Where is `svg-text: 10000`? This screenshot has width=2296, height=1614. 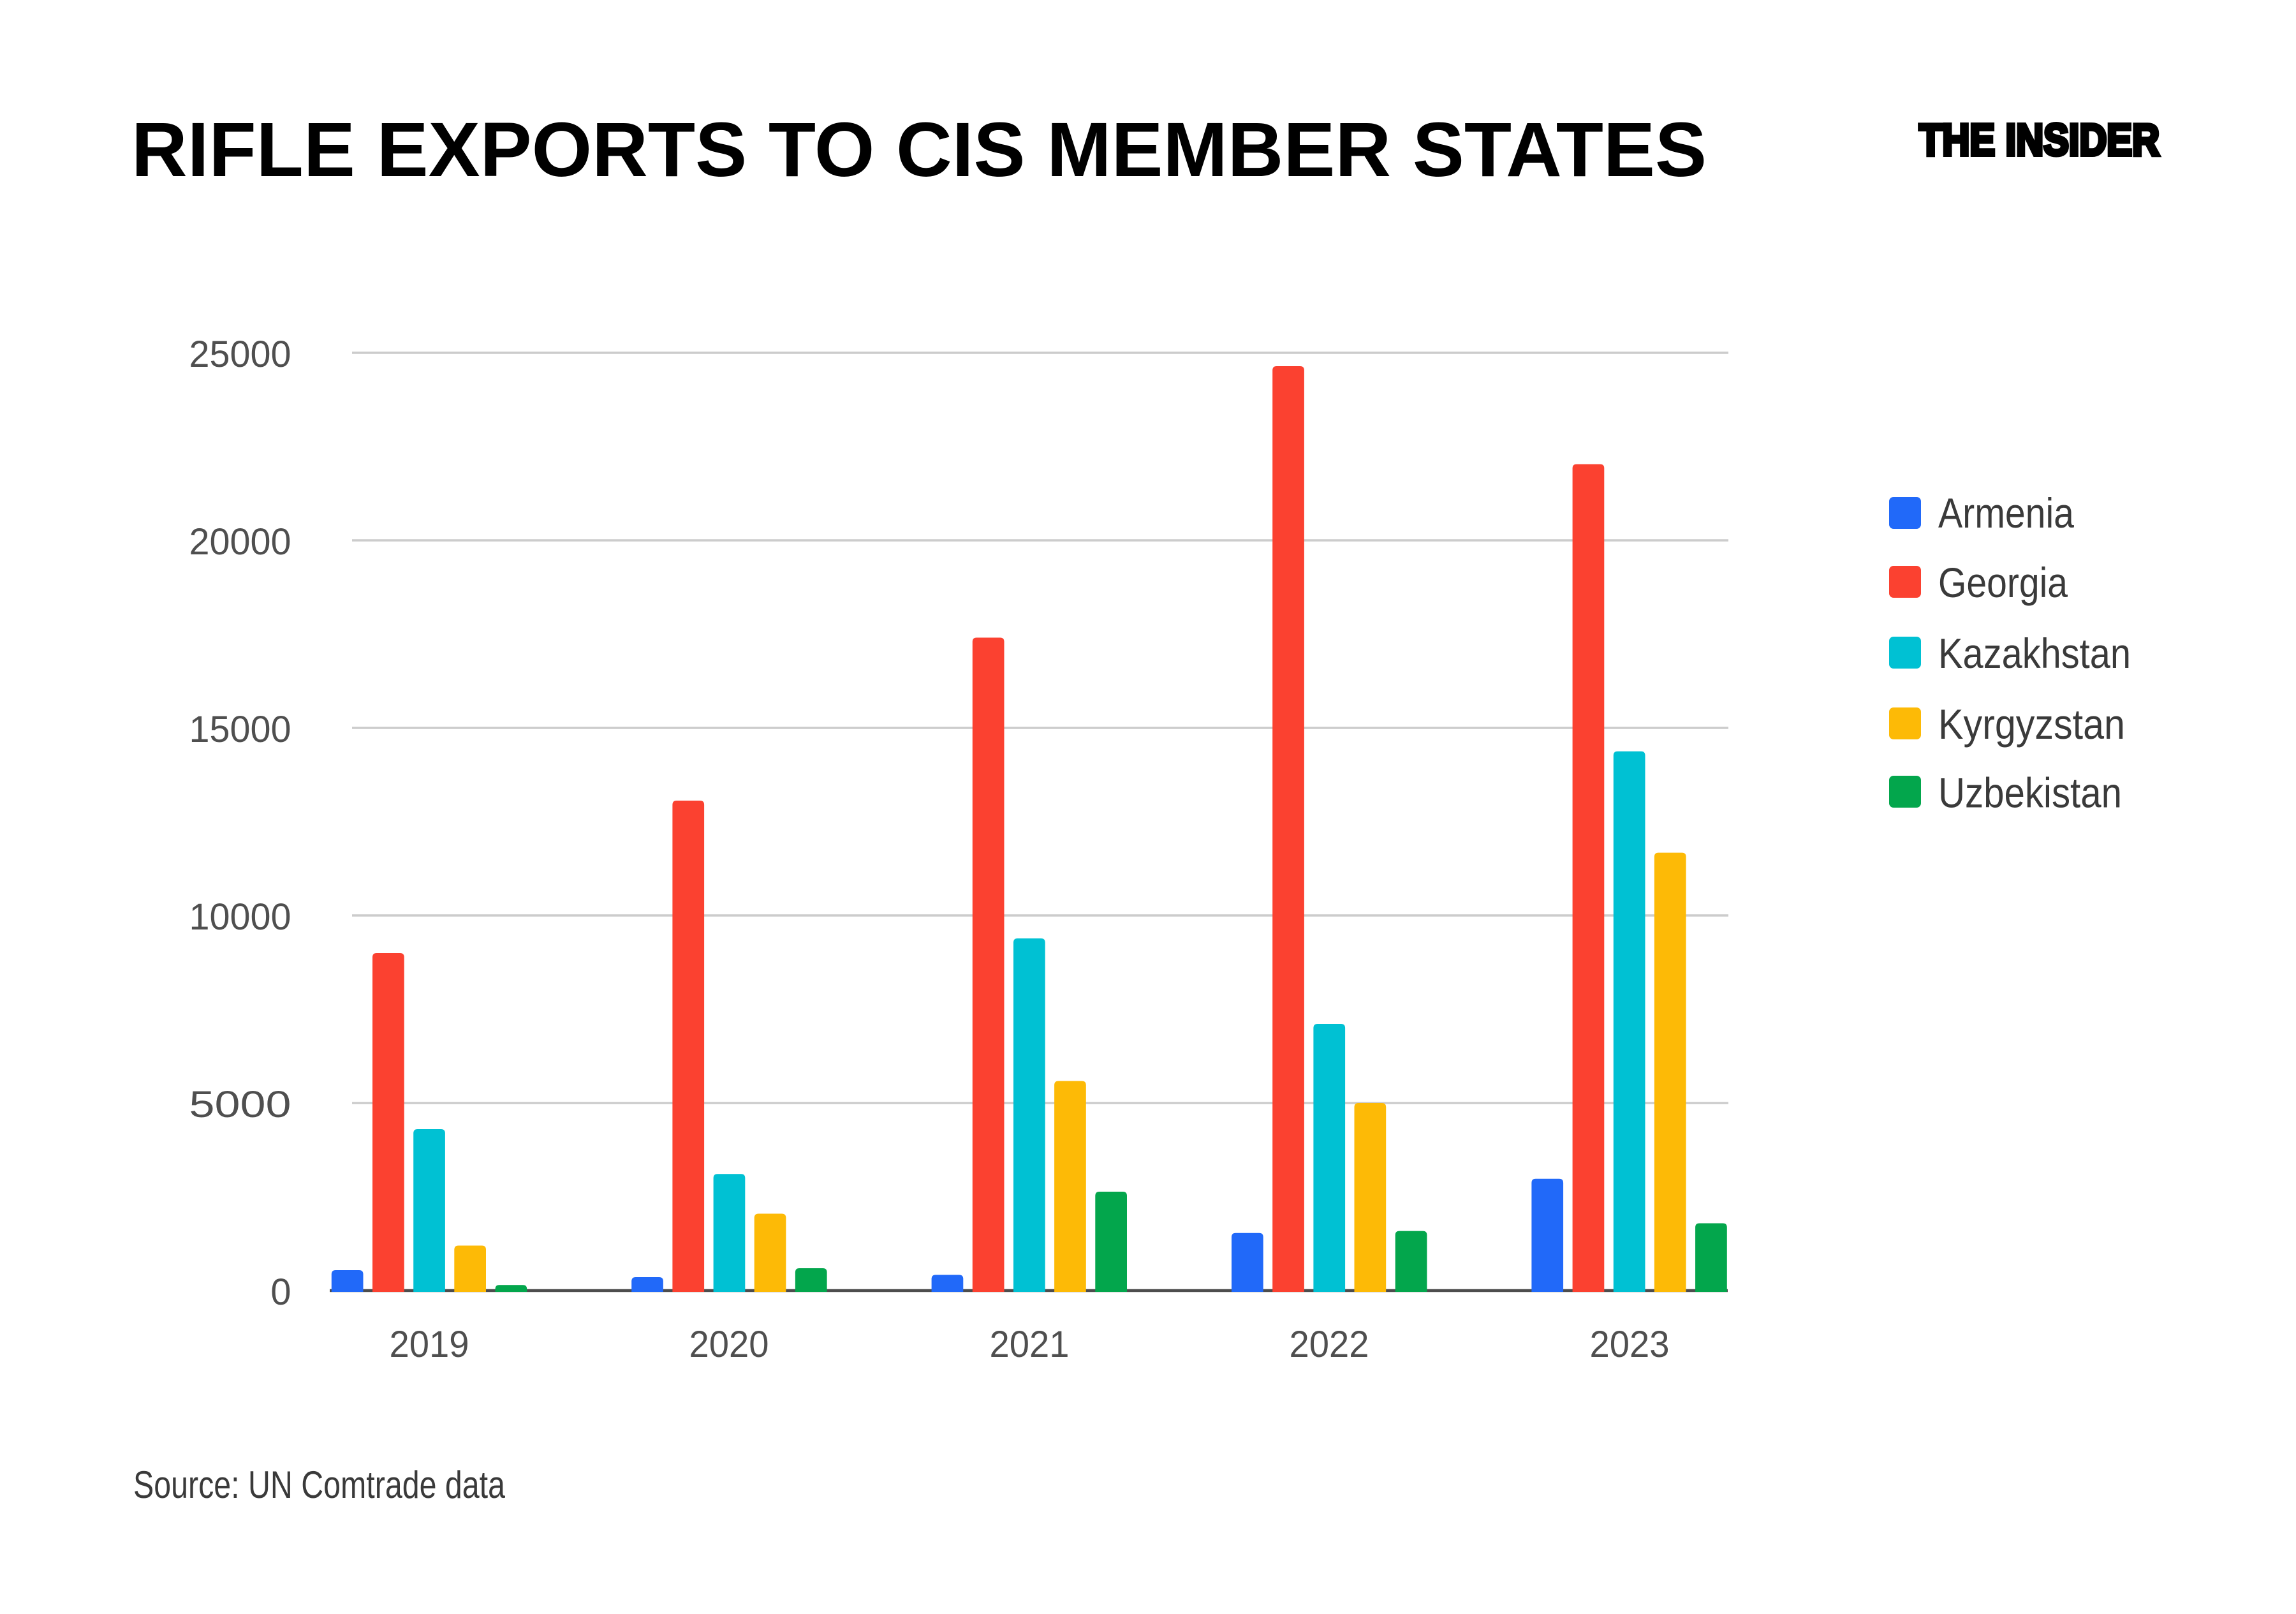
svg-text: 10000 is located at coordinates (240, 917).